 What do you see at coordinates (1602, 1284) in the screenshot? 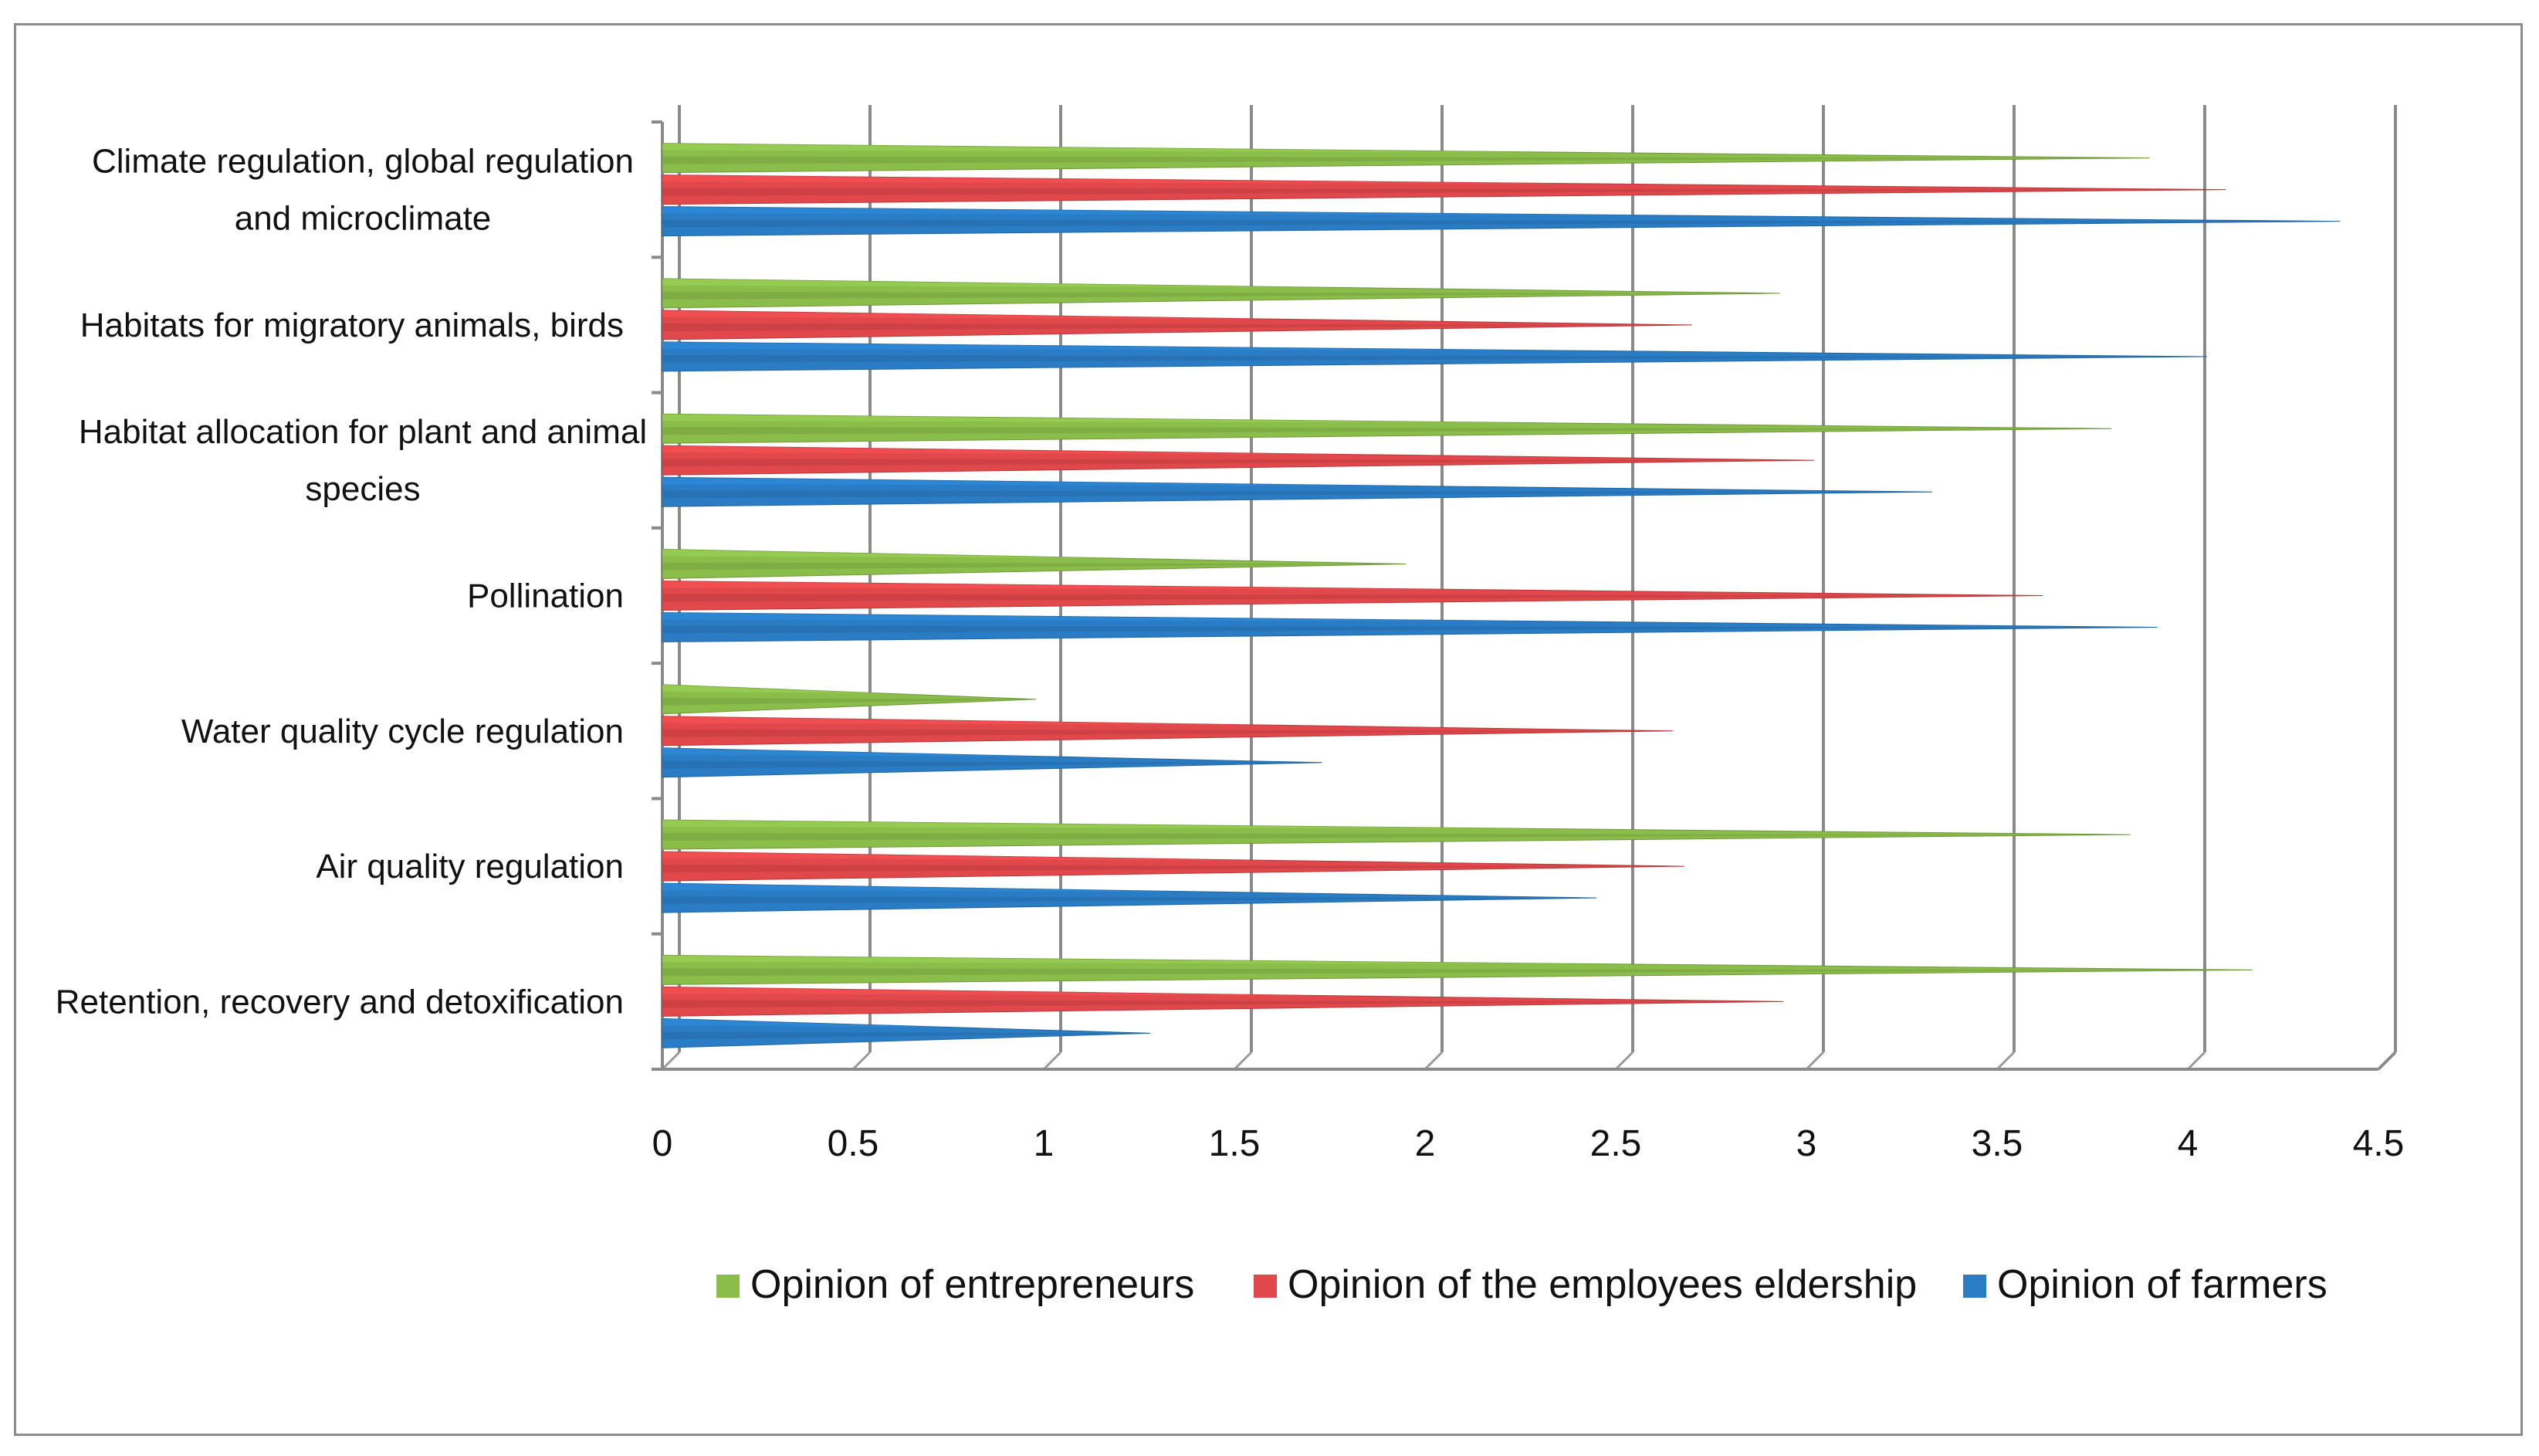
I see `legend-label: Opinion of the employees eldership` at bounding box center [1602, 1284].